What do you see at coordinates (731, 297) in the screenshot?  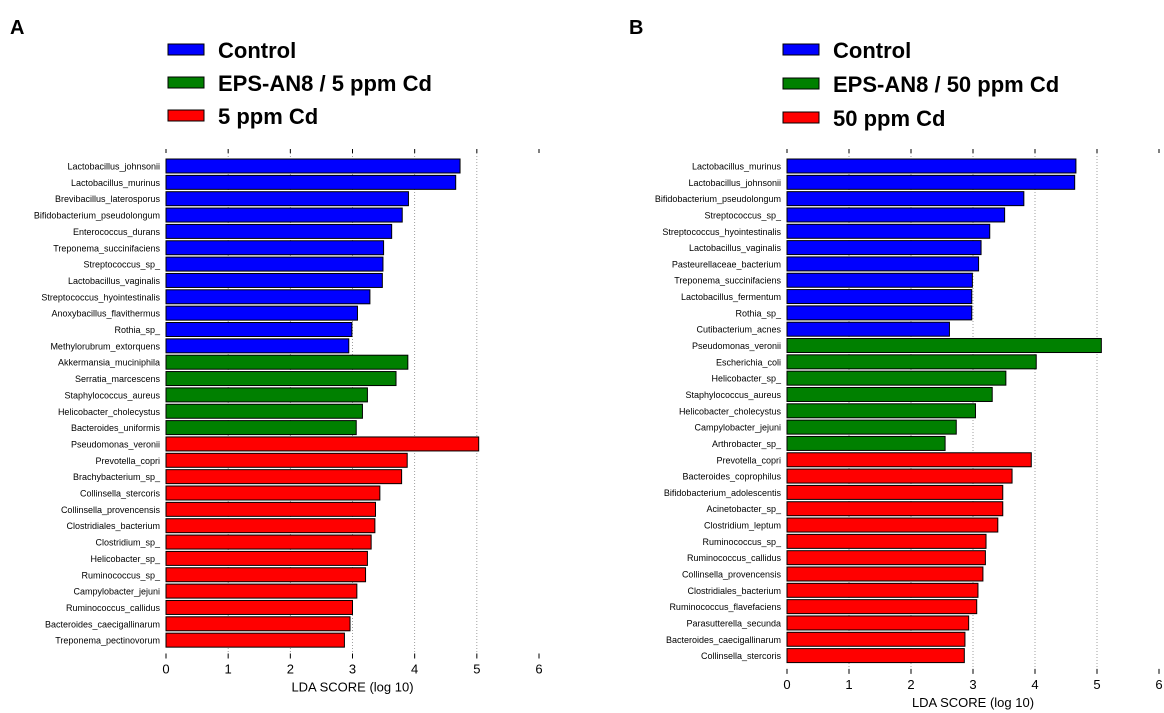 I see `category-label: Lactobacillus_fermentum` at bounding box center [731, 297].